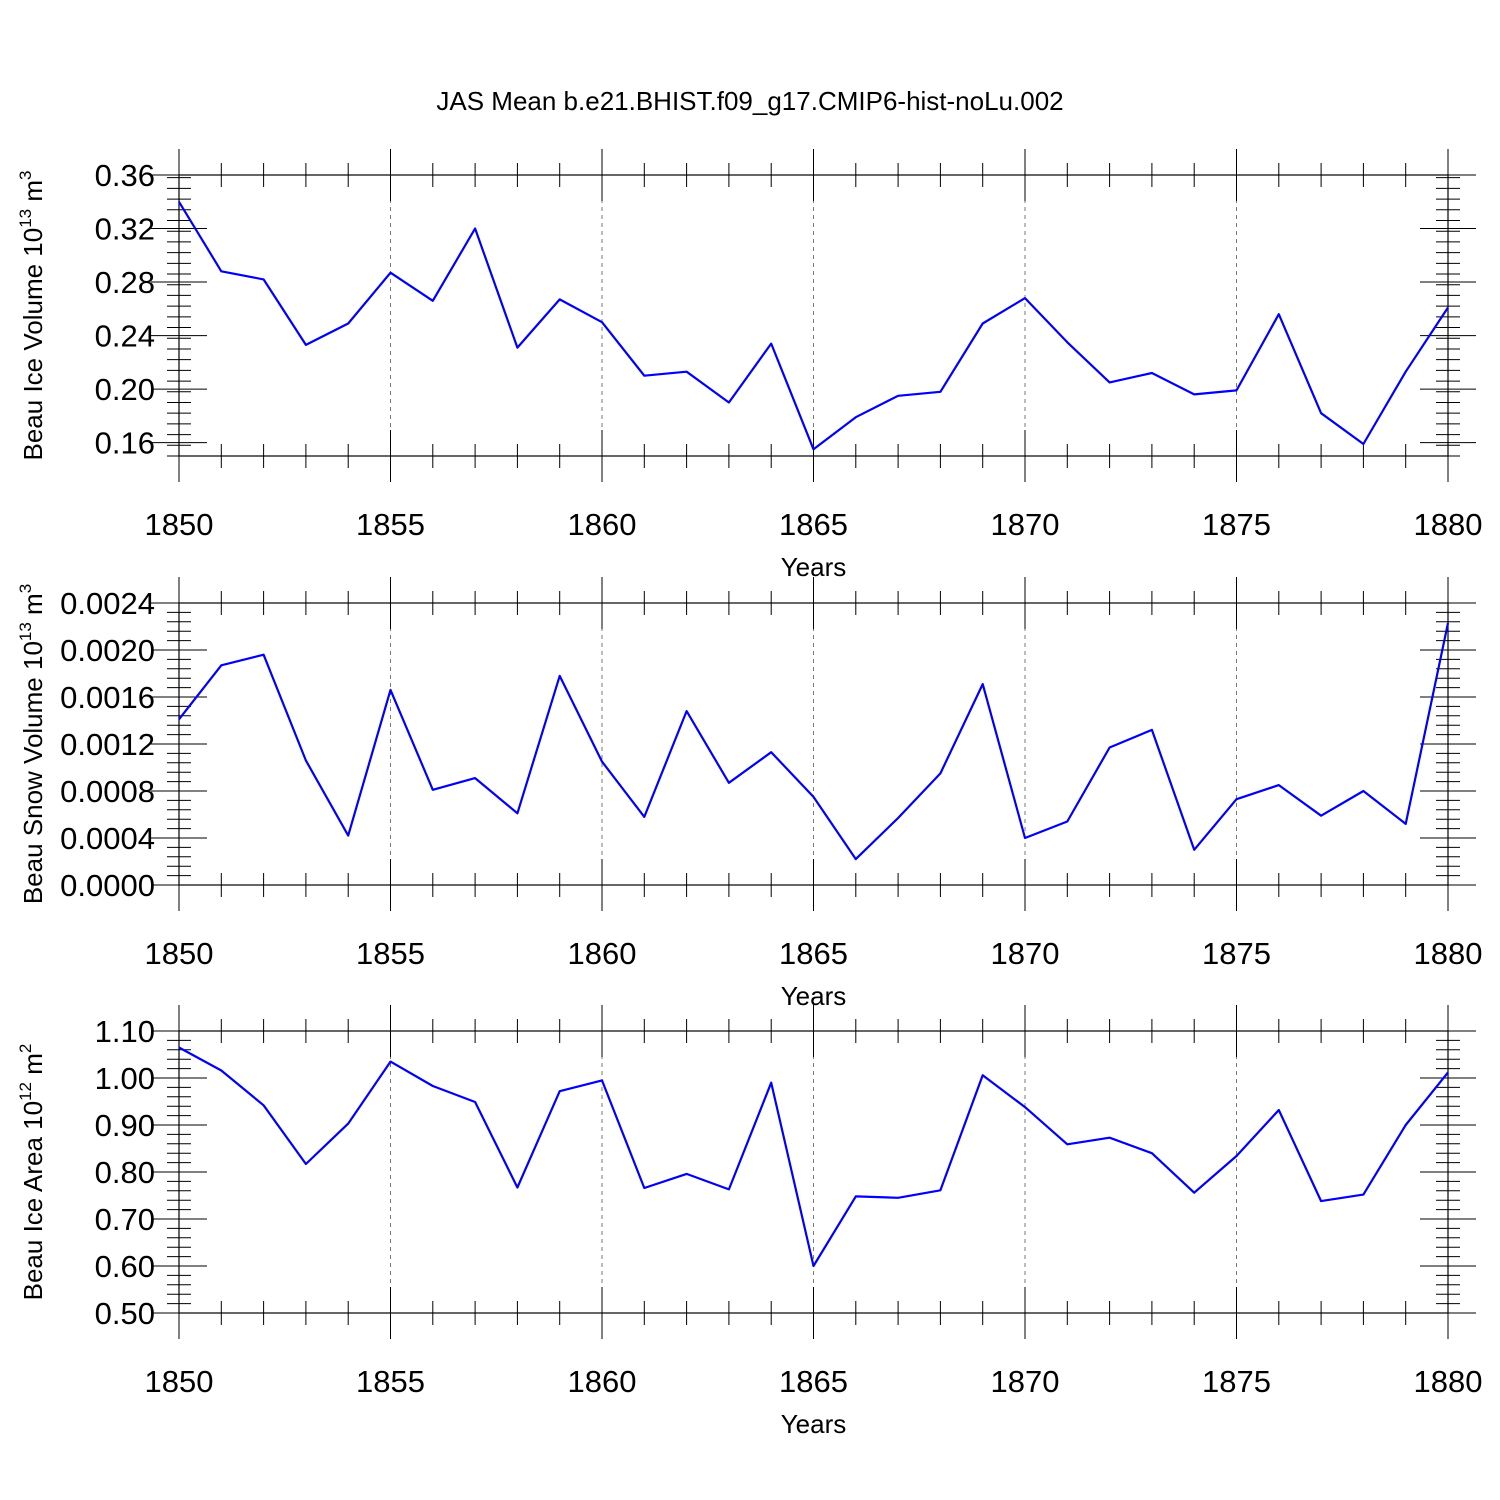 This screenshot has width=1500, height=1500. Describe the element at coordinates (125, 1078) in the screenshot. I see `y-tick-label: 1.00` at that location.